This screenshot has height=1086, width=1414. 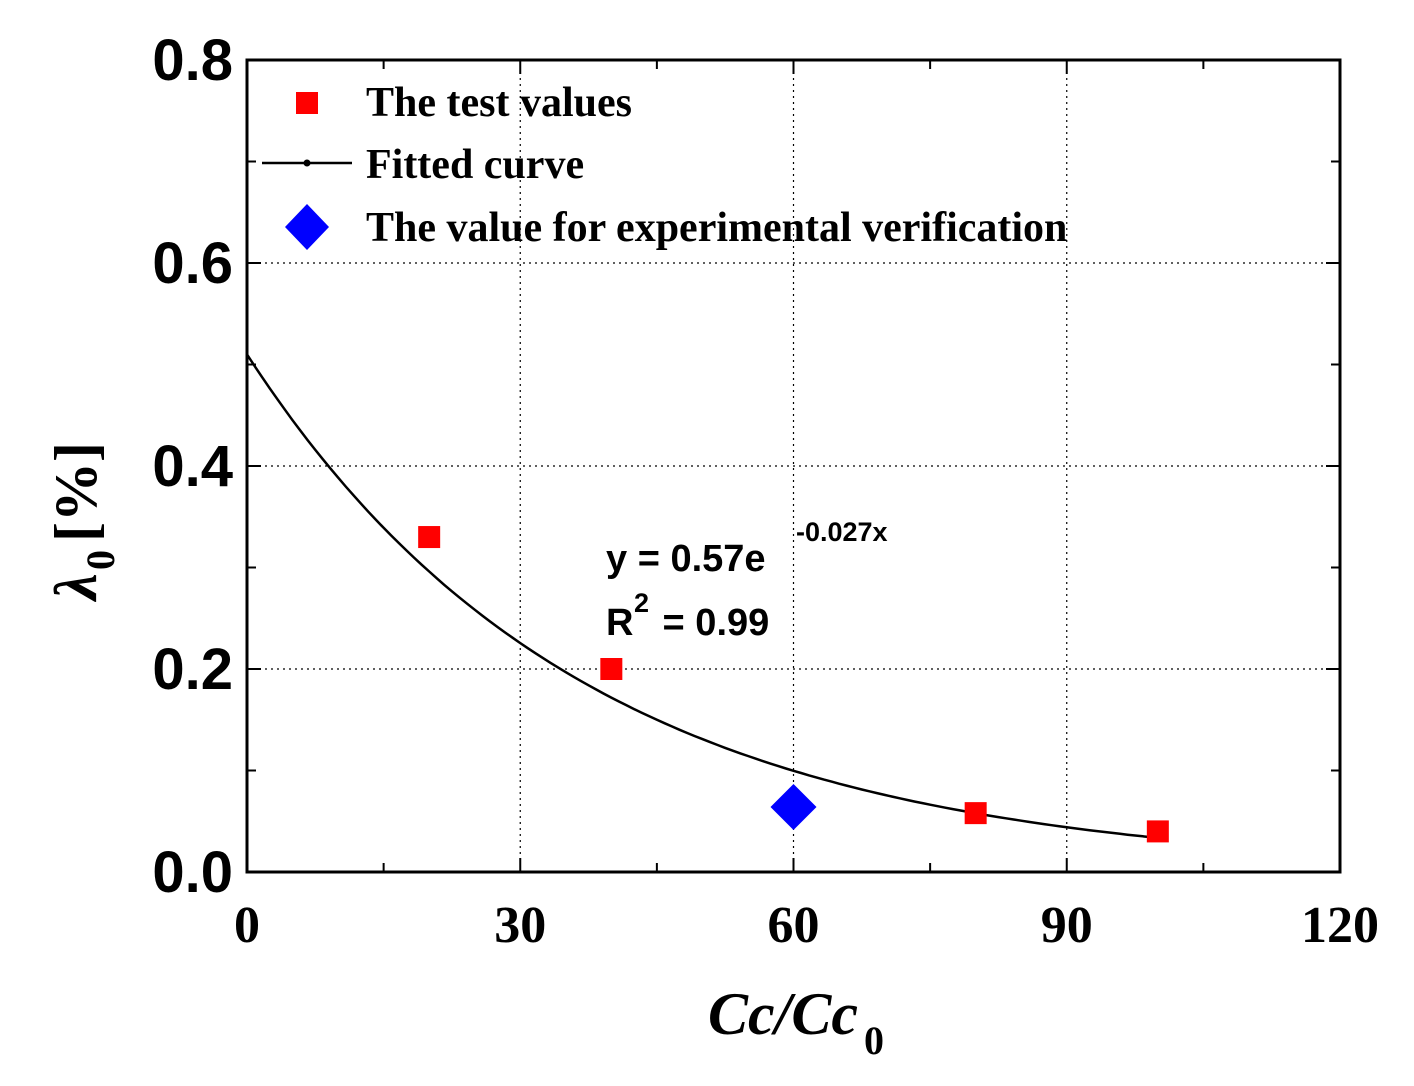 I want to click on x-tick-label: 30, so click(x=520, y=925).